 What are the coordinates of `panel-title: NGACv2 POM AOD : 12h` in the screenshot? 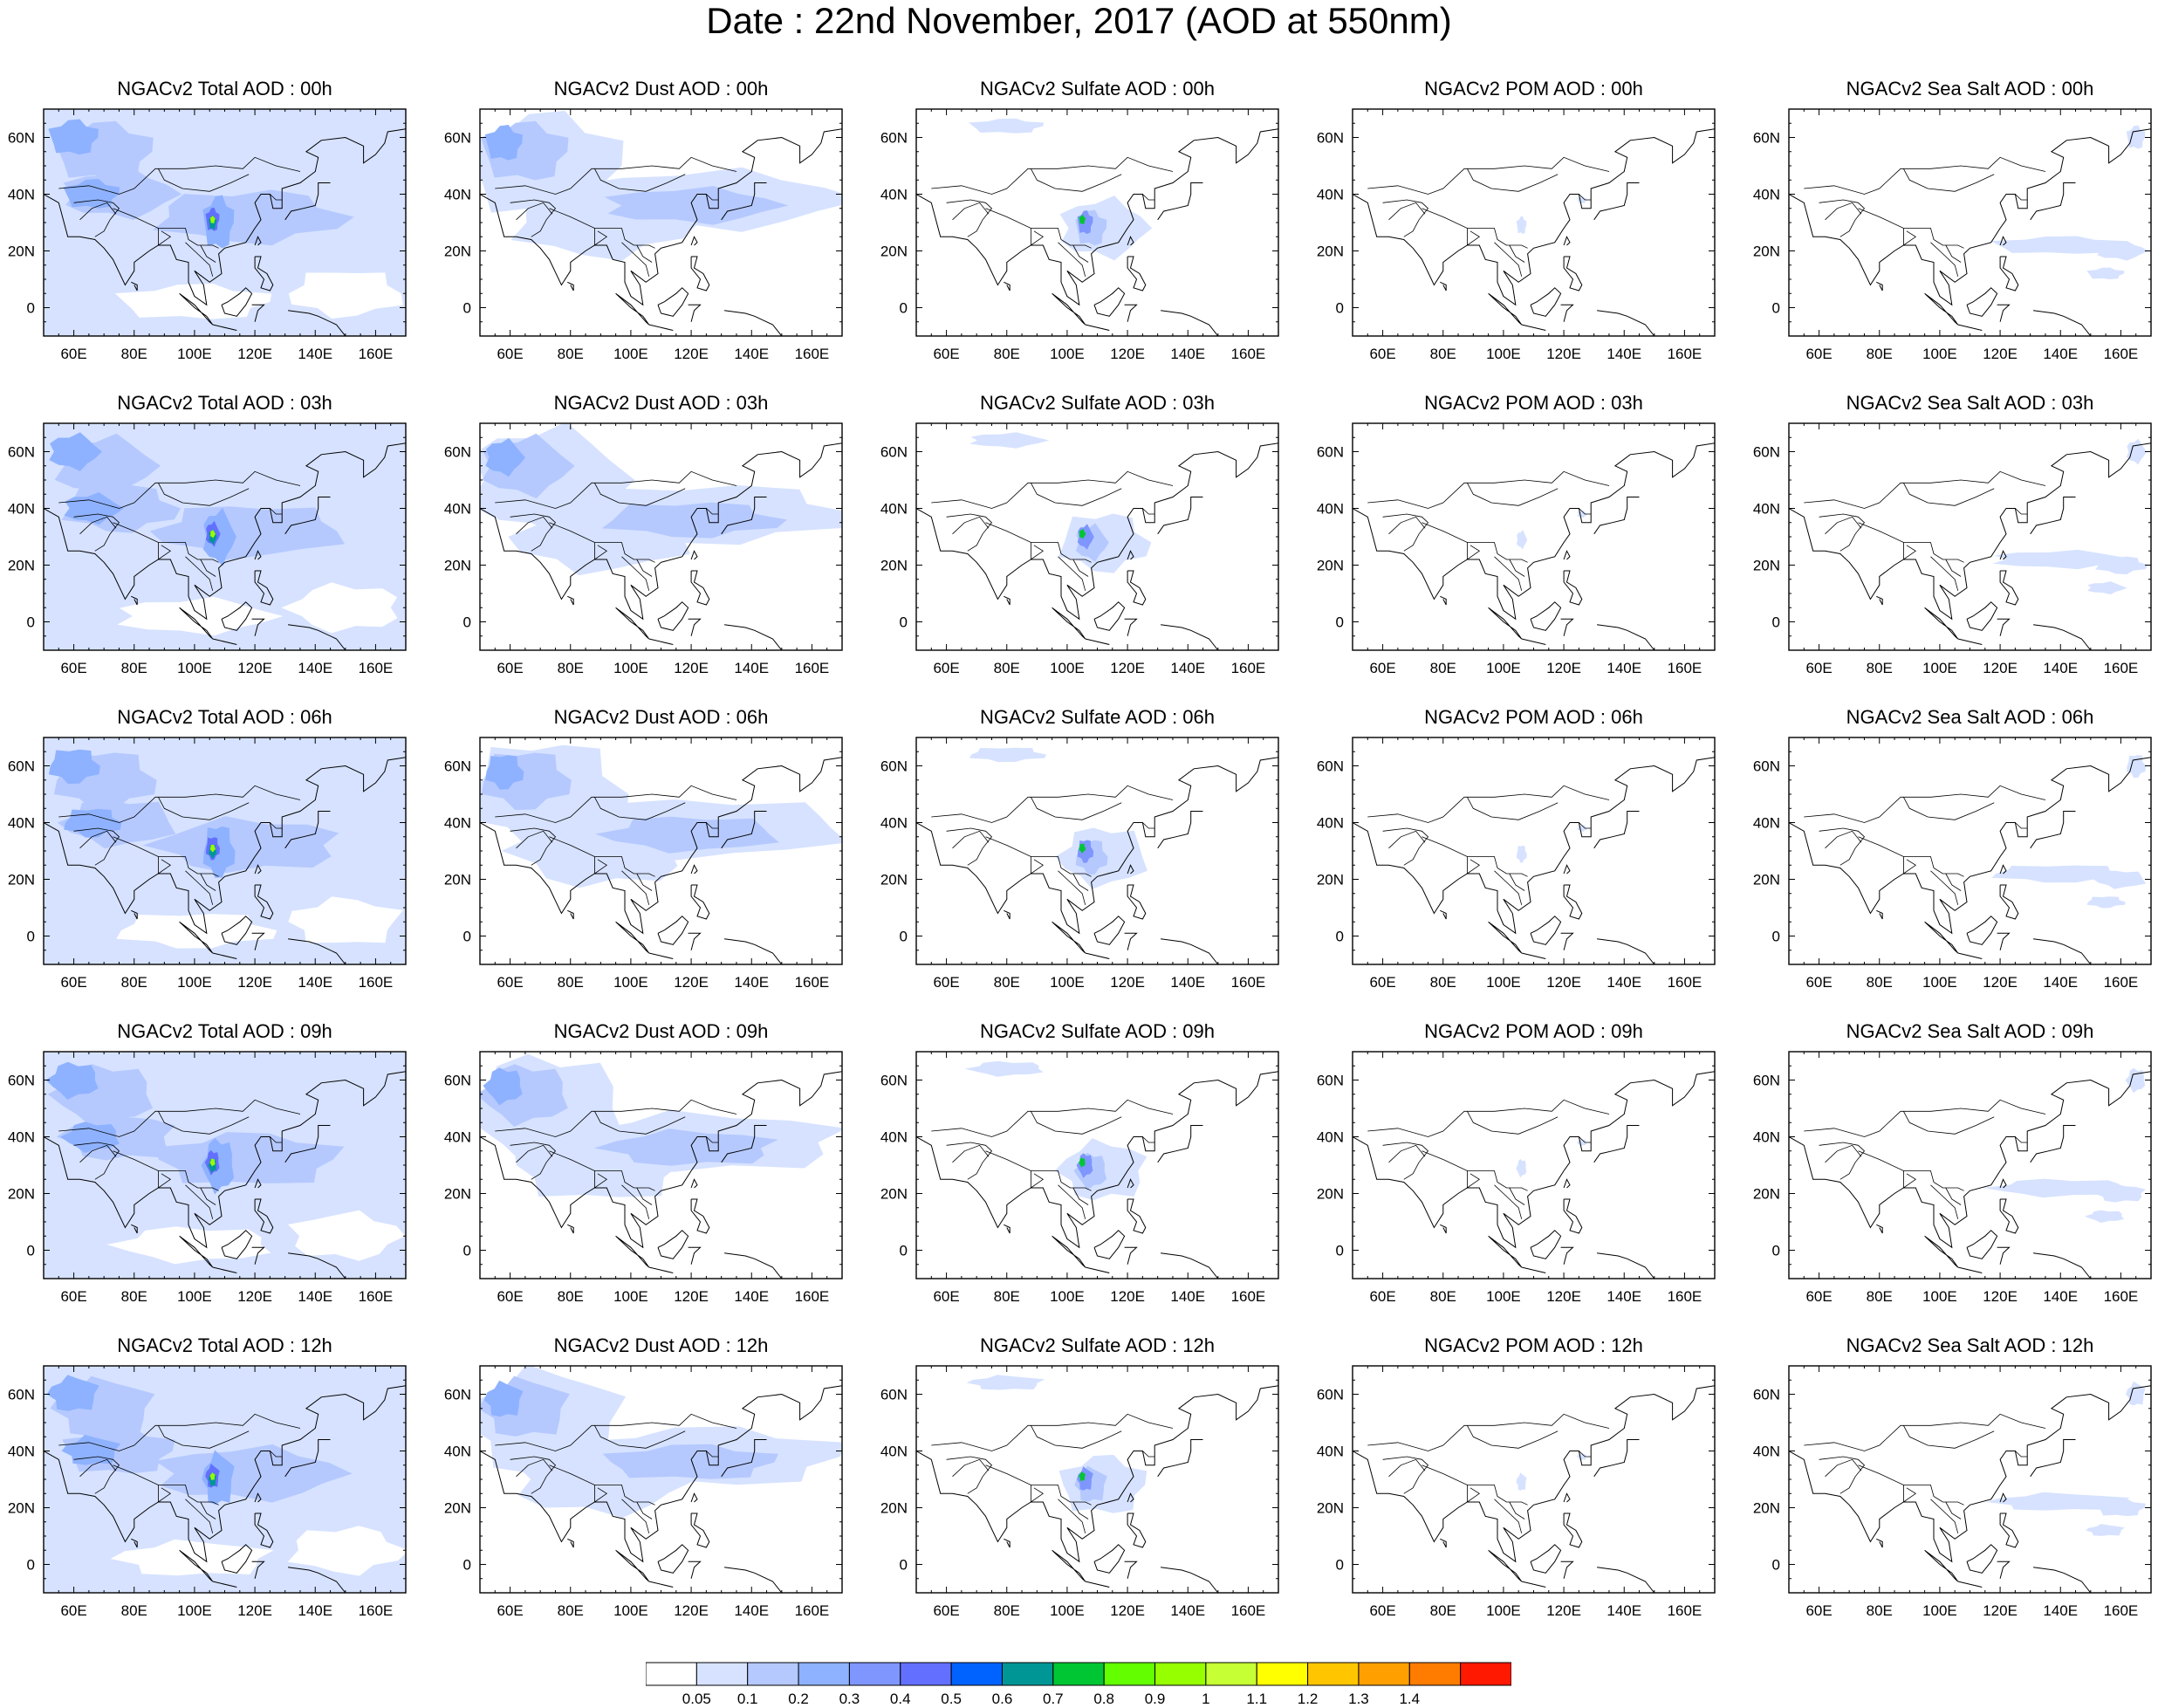 It's located at (1533, 1345).